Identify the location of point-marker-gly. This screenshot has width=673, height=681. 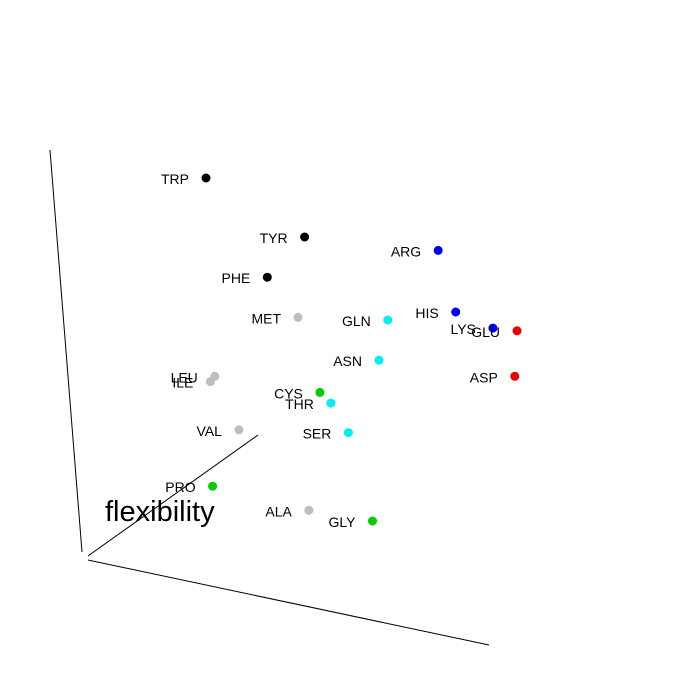
(372, 521).